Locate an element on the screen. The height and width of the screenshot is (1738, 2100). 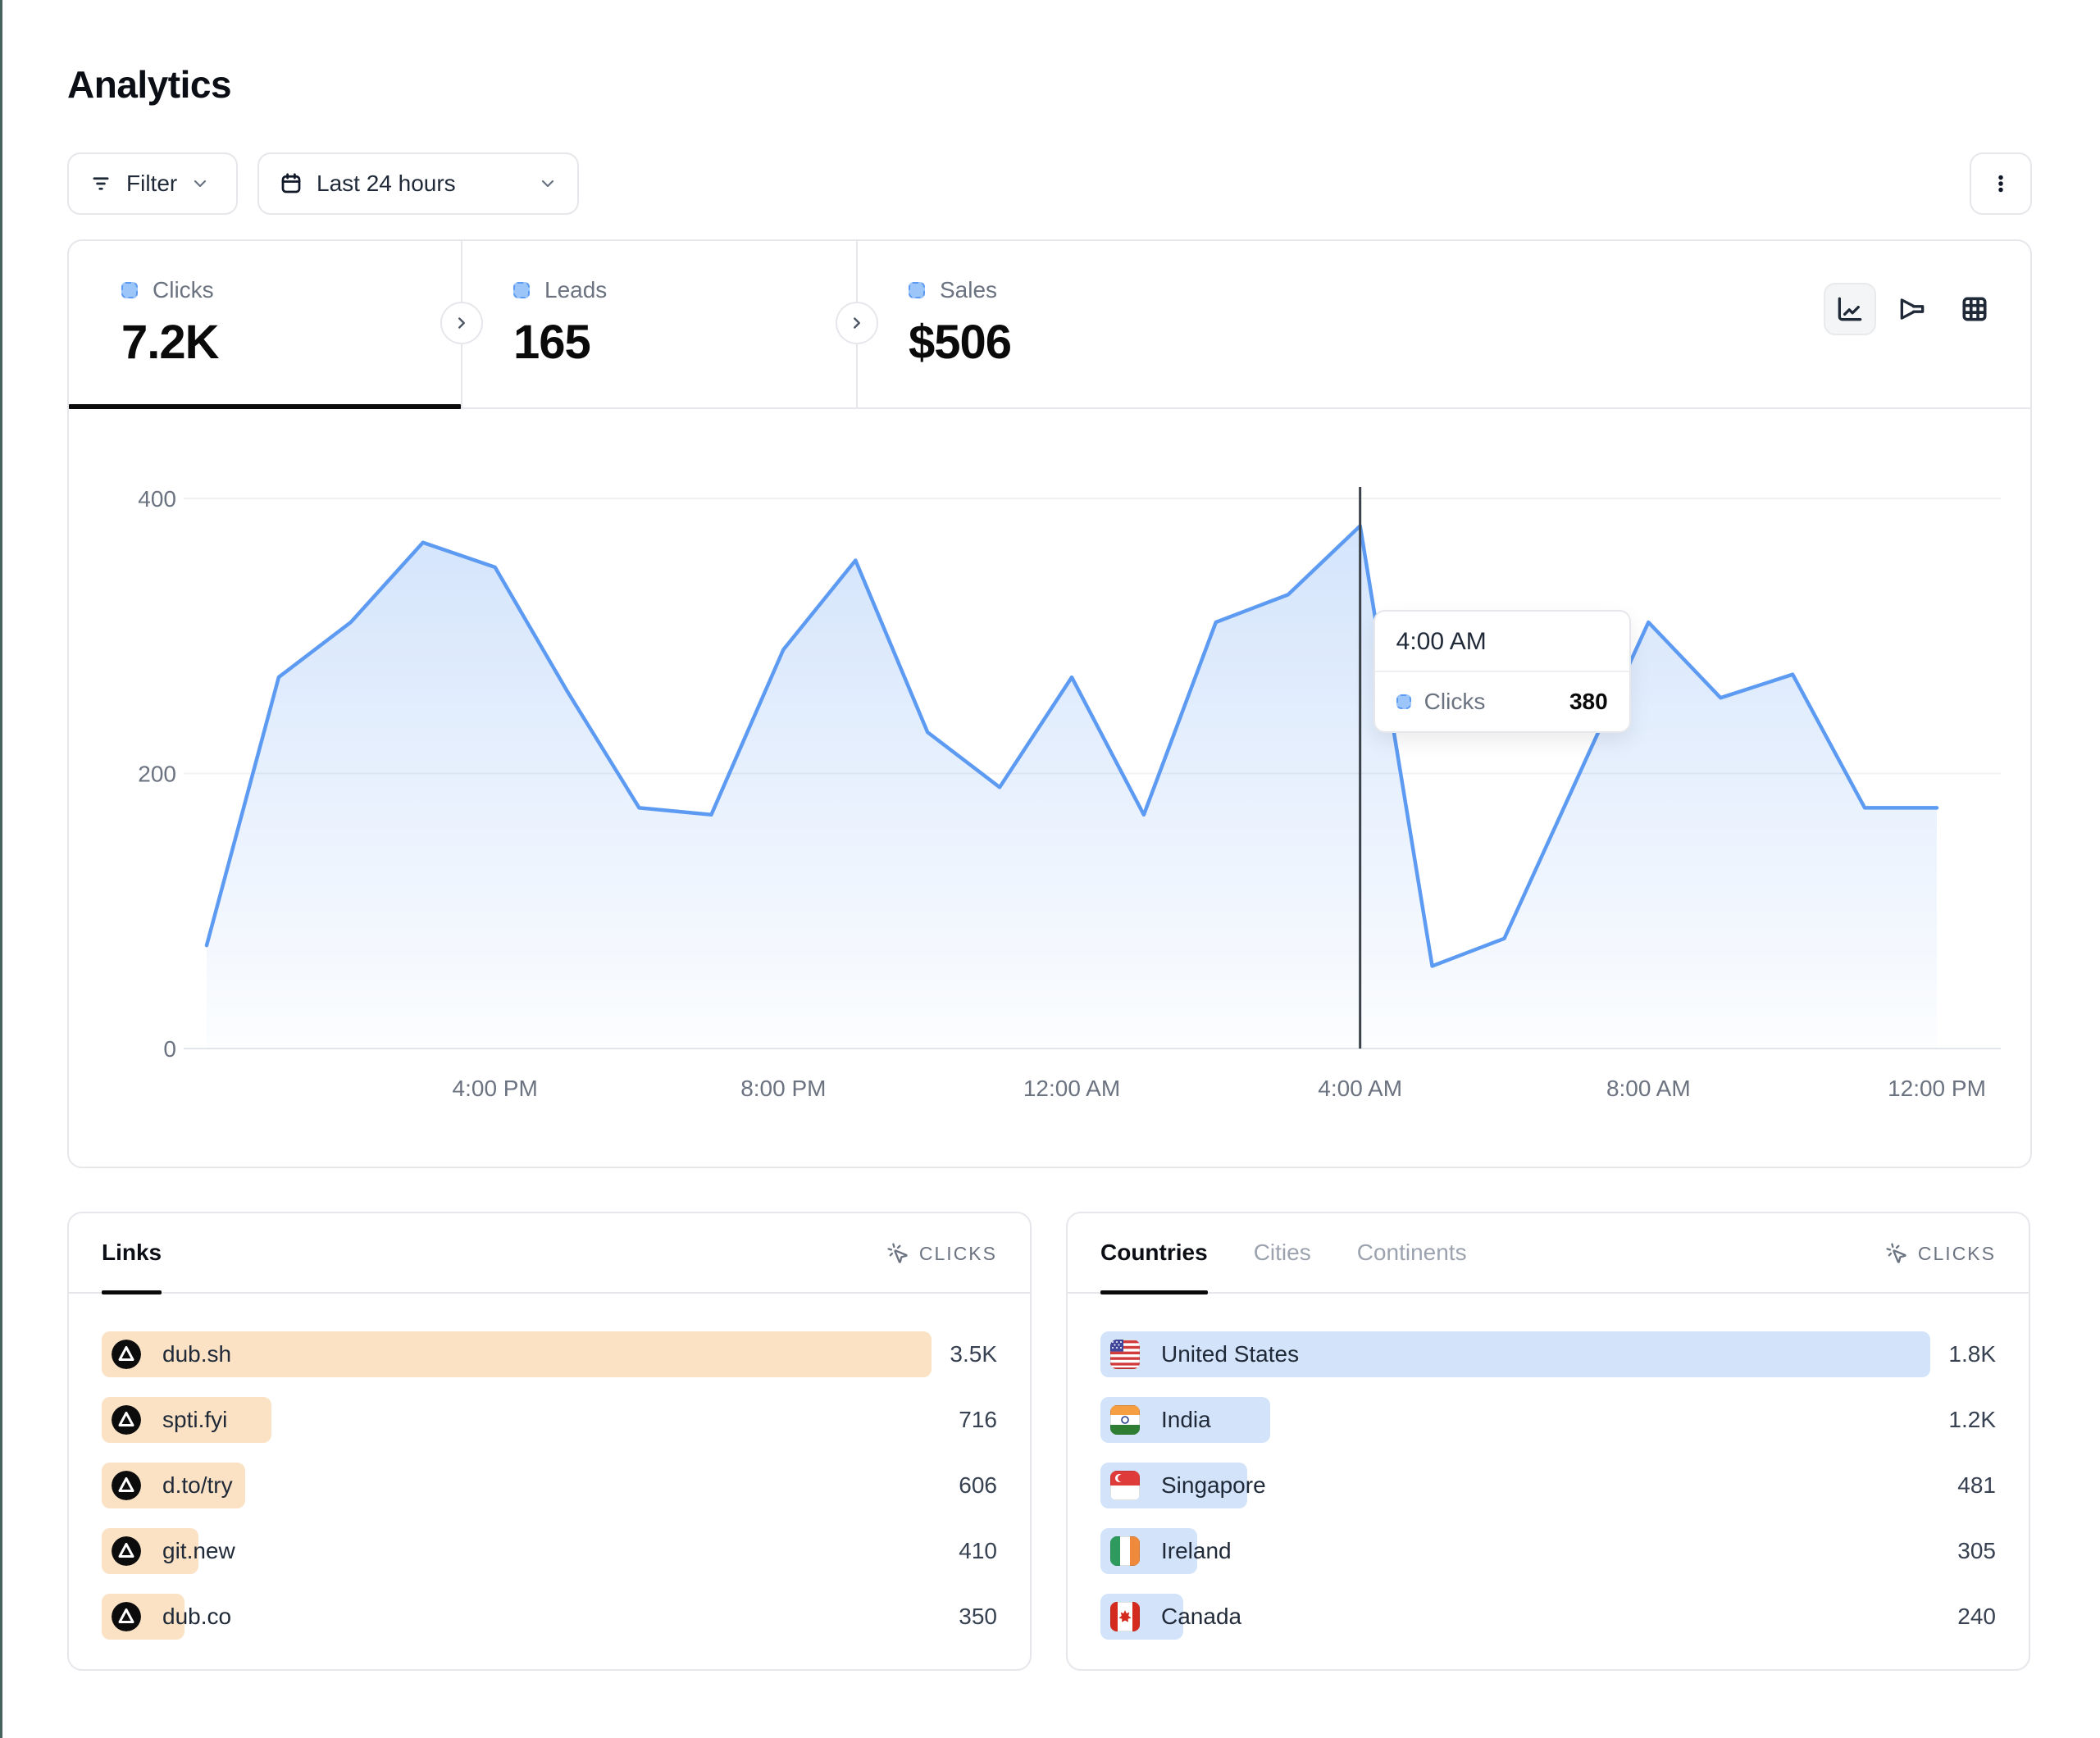
row-label: d.to/try is located at coordinates (197, 1485).